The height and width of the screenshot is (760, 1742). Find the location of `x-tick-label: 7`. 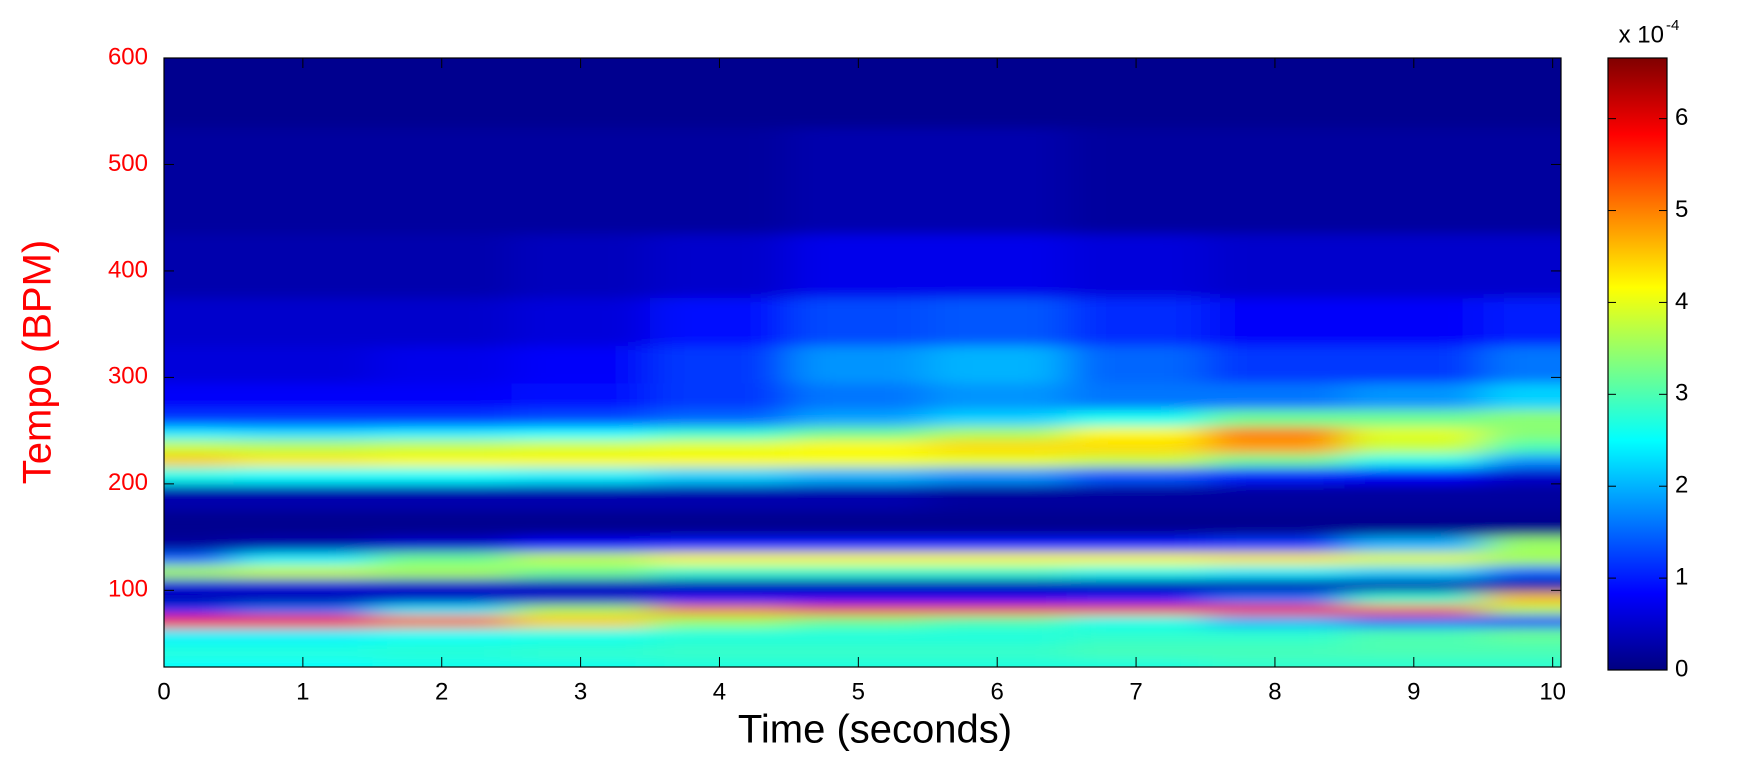

x-tick-label: 7 is located at coordinates (1135, 691).